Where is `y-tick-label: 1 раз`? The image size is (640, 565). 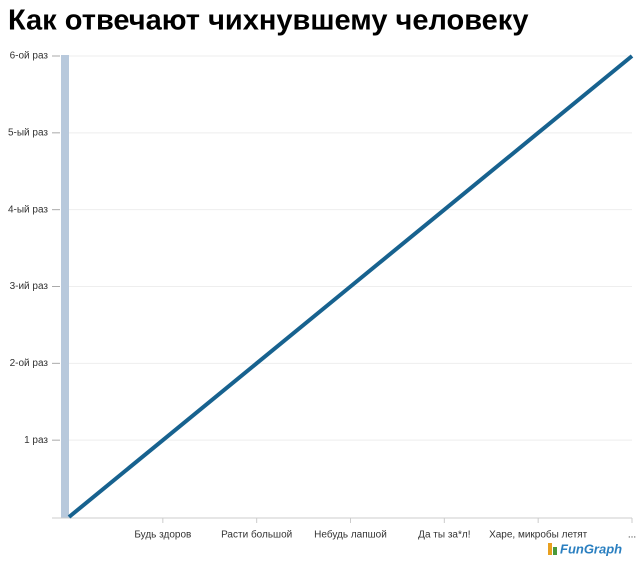 y-tick-label: 1 раз is located at coordinates (36, 440).